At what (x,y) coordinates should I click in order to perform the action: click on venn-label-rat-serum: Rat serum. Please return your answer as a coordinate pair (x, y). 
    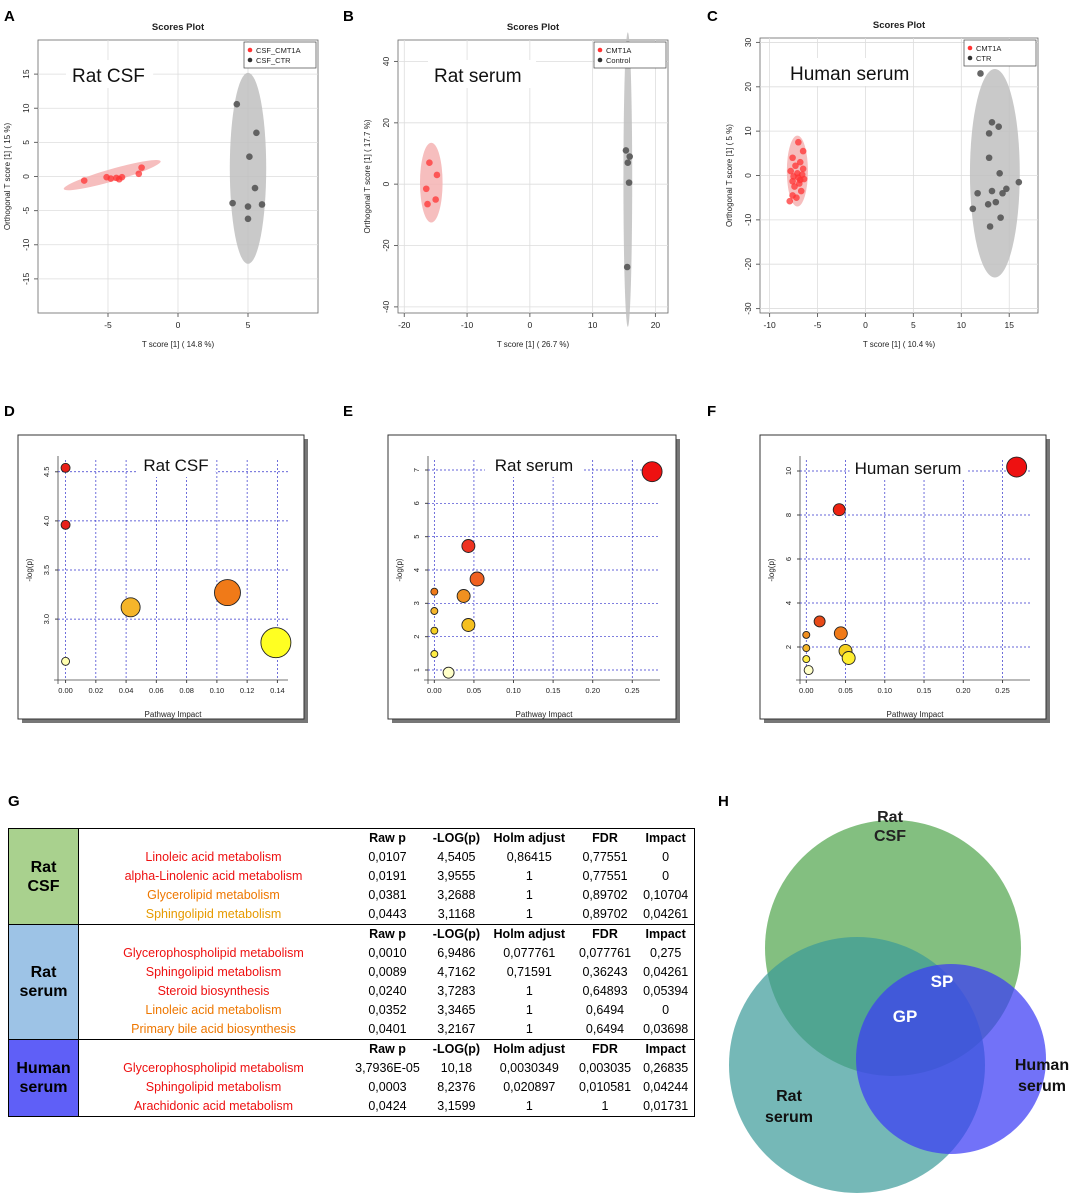
    Looking at the image, I should click on (789, 1107).